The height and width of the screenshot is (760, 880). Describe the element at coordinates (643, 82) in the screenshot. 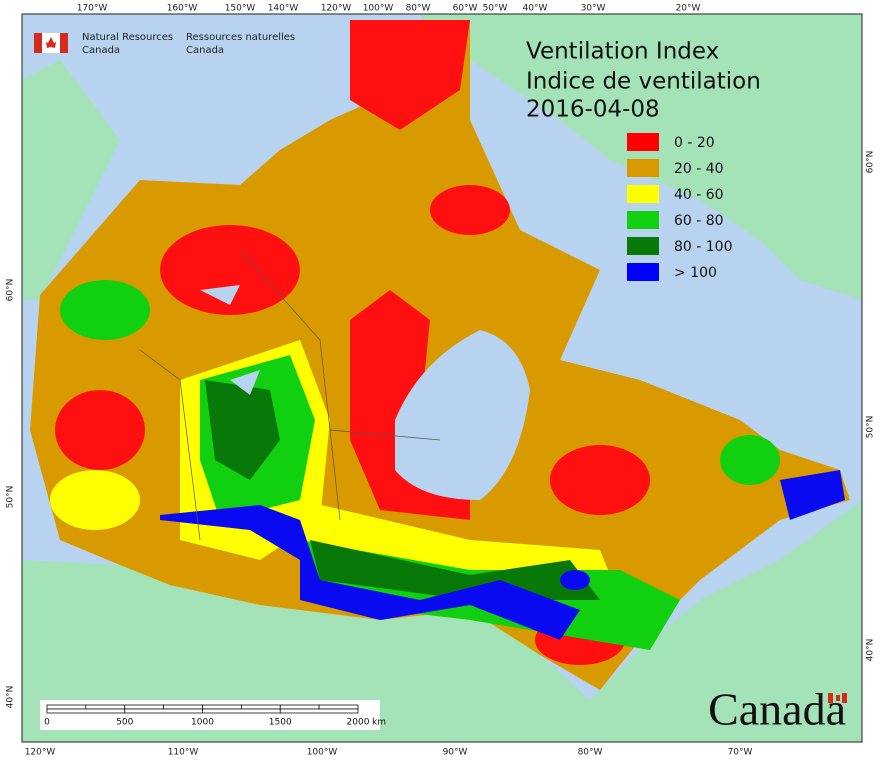

I see `title: Indice de ventilation` at that location.